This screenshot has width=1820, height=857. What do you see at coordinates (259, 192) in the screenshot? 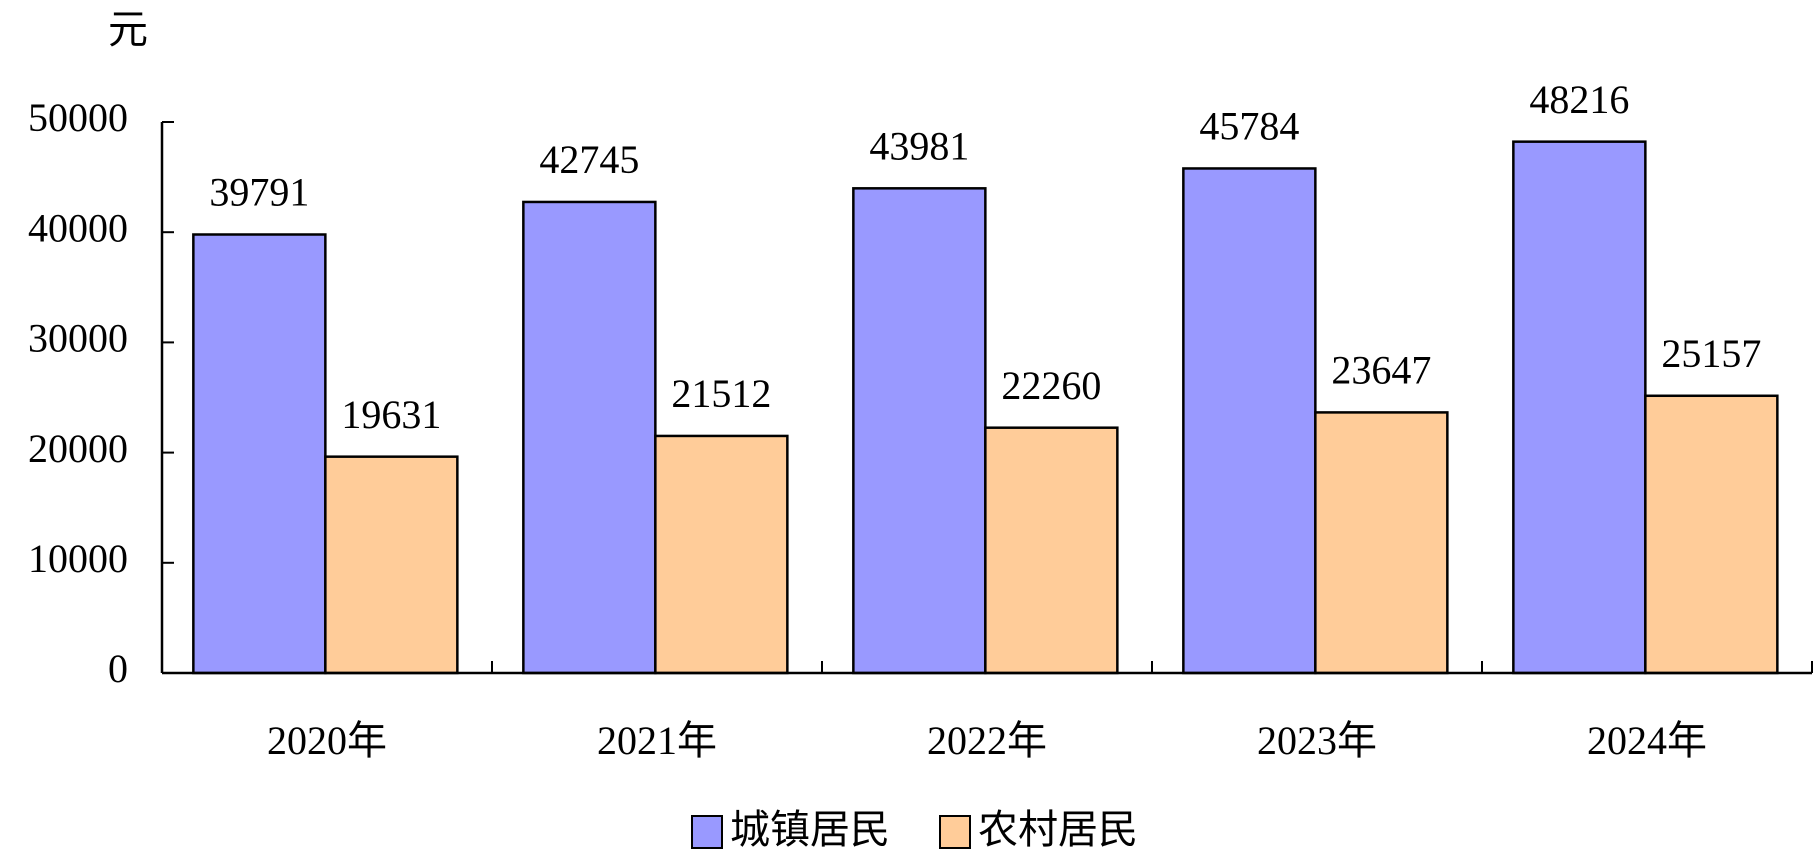
I see `data-label: 39791` at bounding box center [259, 192].